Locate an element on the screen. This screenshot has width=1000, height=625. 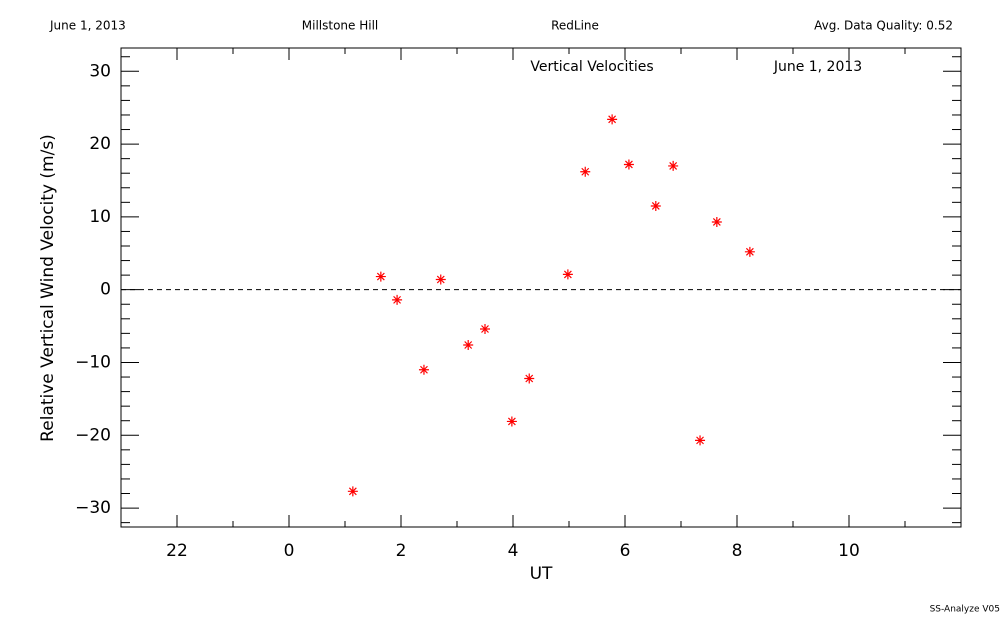
header-date: June 1, 2013 is located at coordinates (87, 26).